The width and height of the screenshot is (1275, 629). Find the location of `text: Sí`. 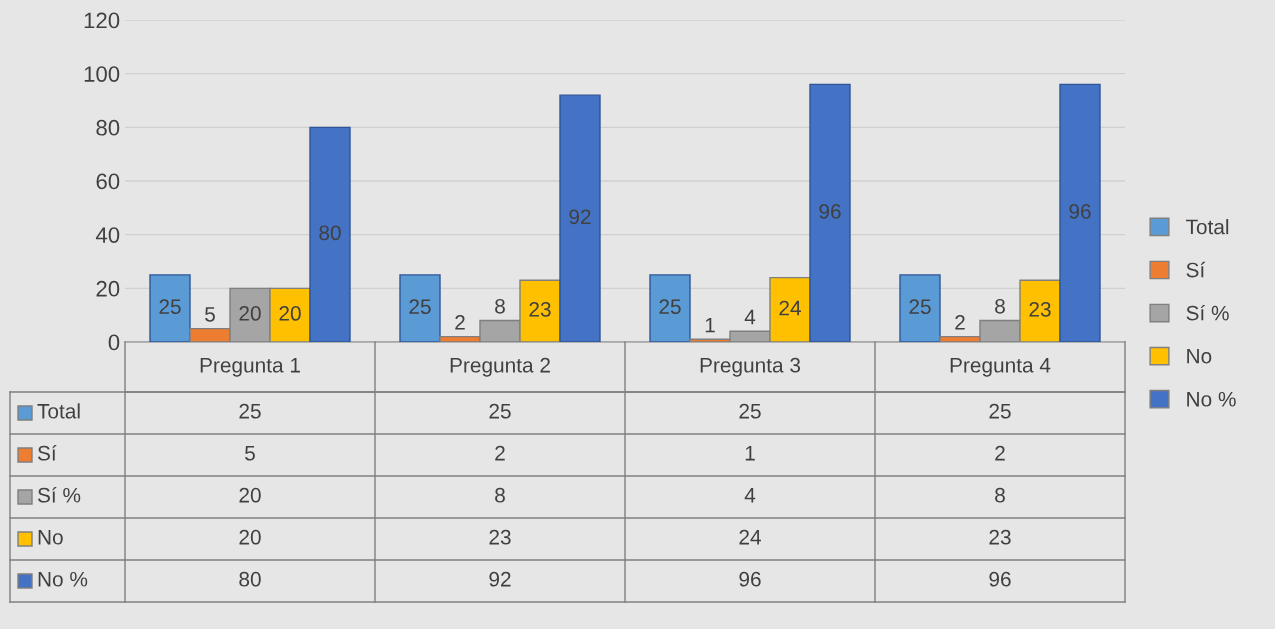

text: Sí is located at coordinates (1196, 269).